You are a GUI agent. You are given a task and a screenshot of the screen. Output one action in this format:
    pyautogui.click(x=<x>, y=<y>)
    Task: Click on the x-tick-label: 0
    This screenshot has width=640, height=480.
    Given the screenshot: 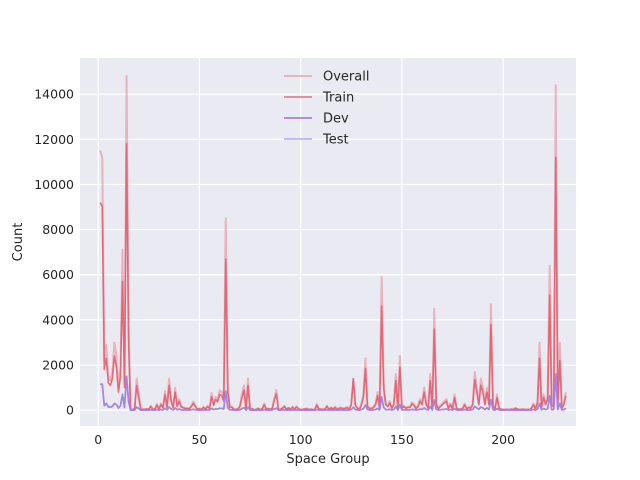 What is the action you would take?
    pyautogui.click(x=98, y=439)
    